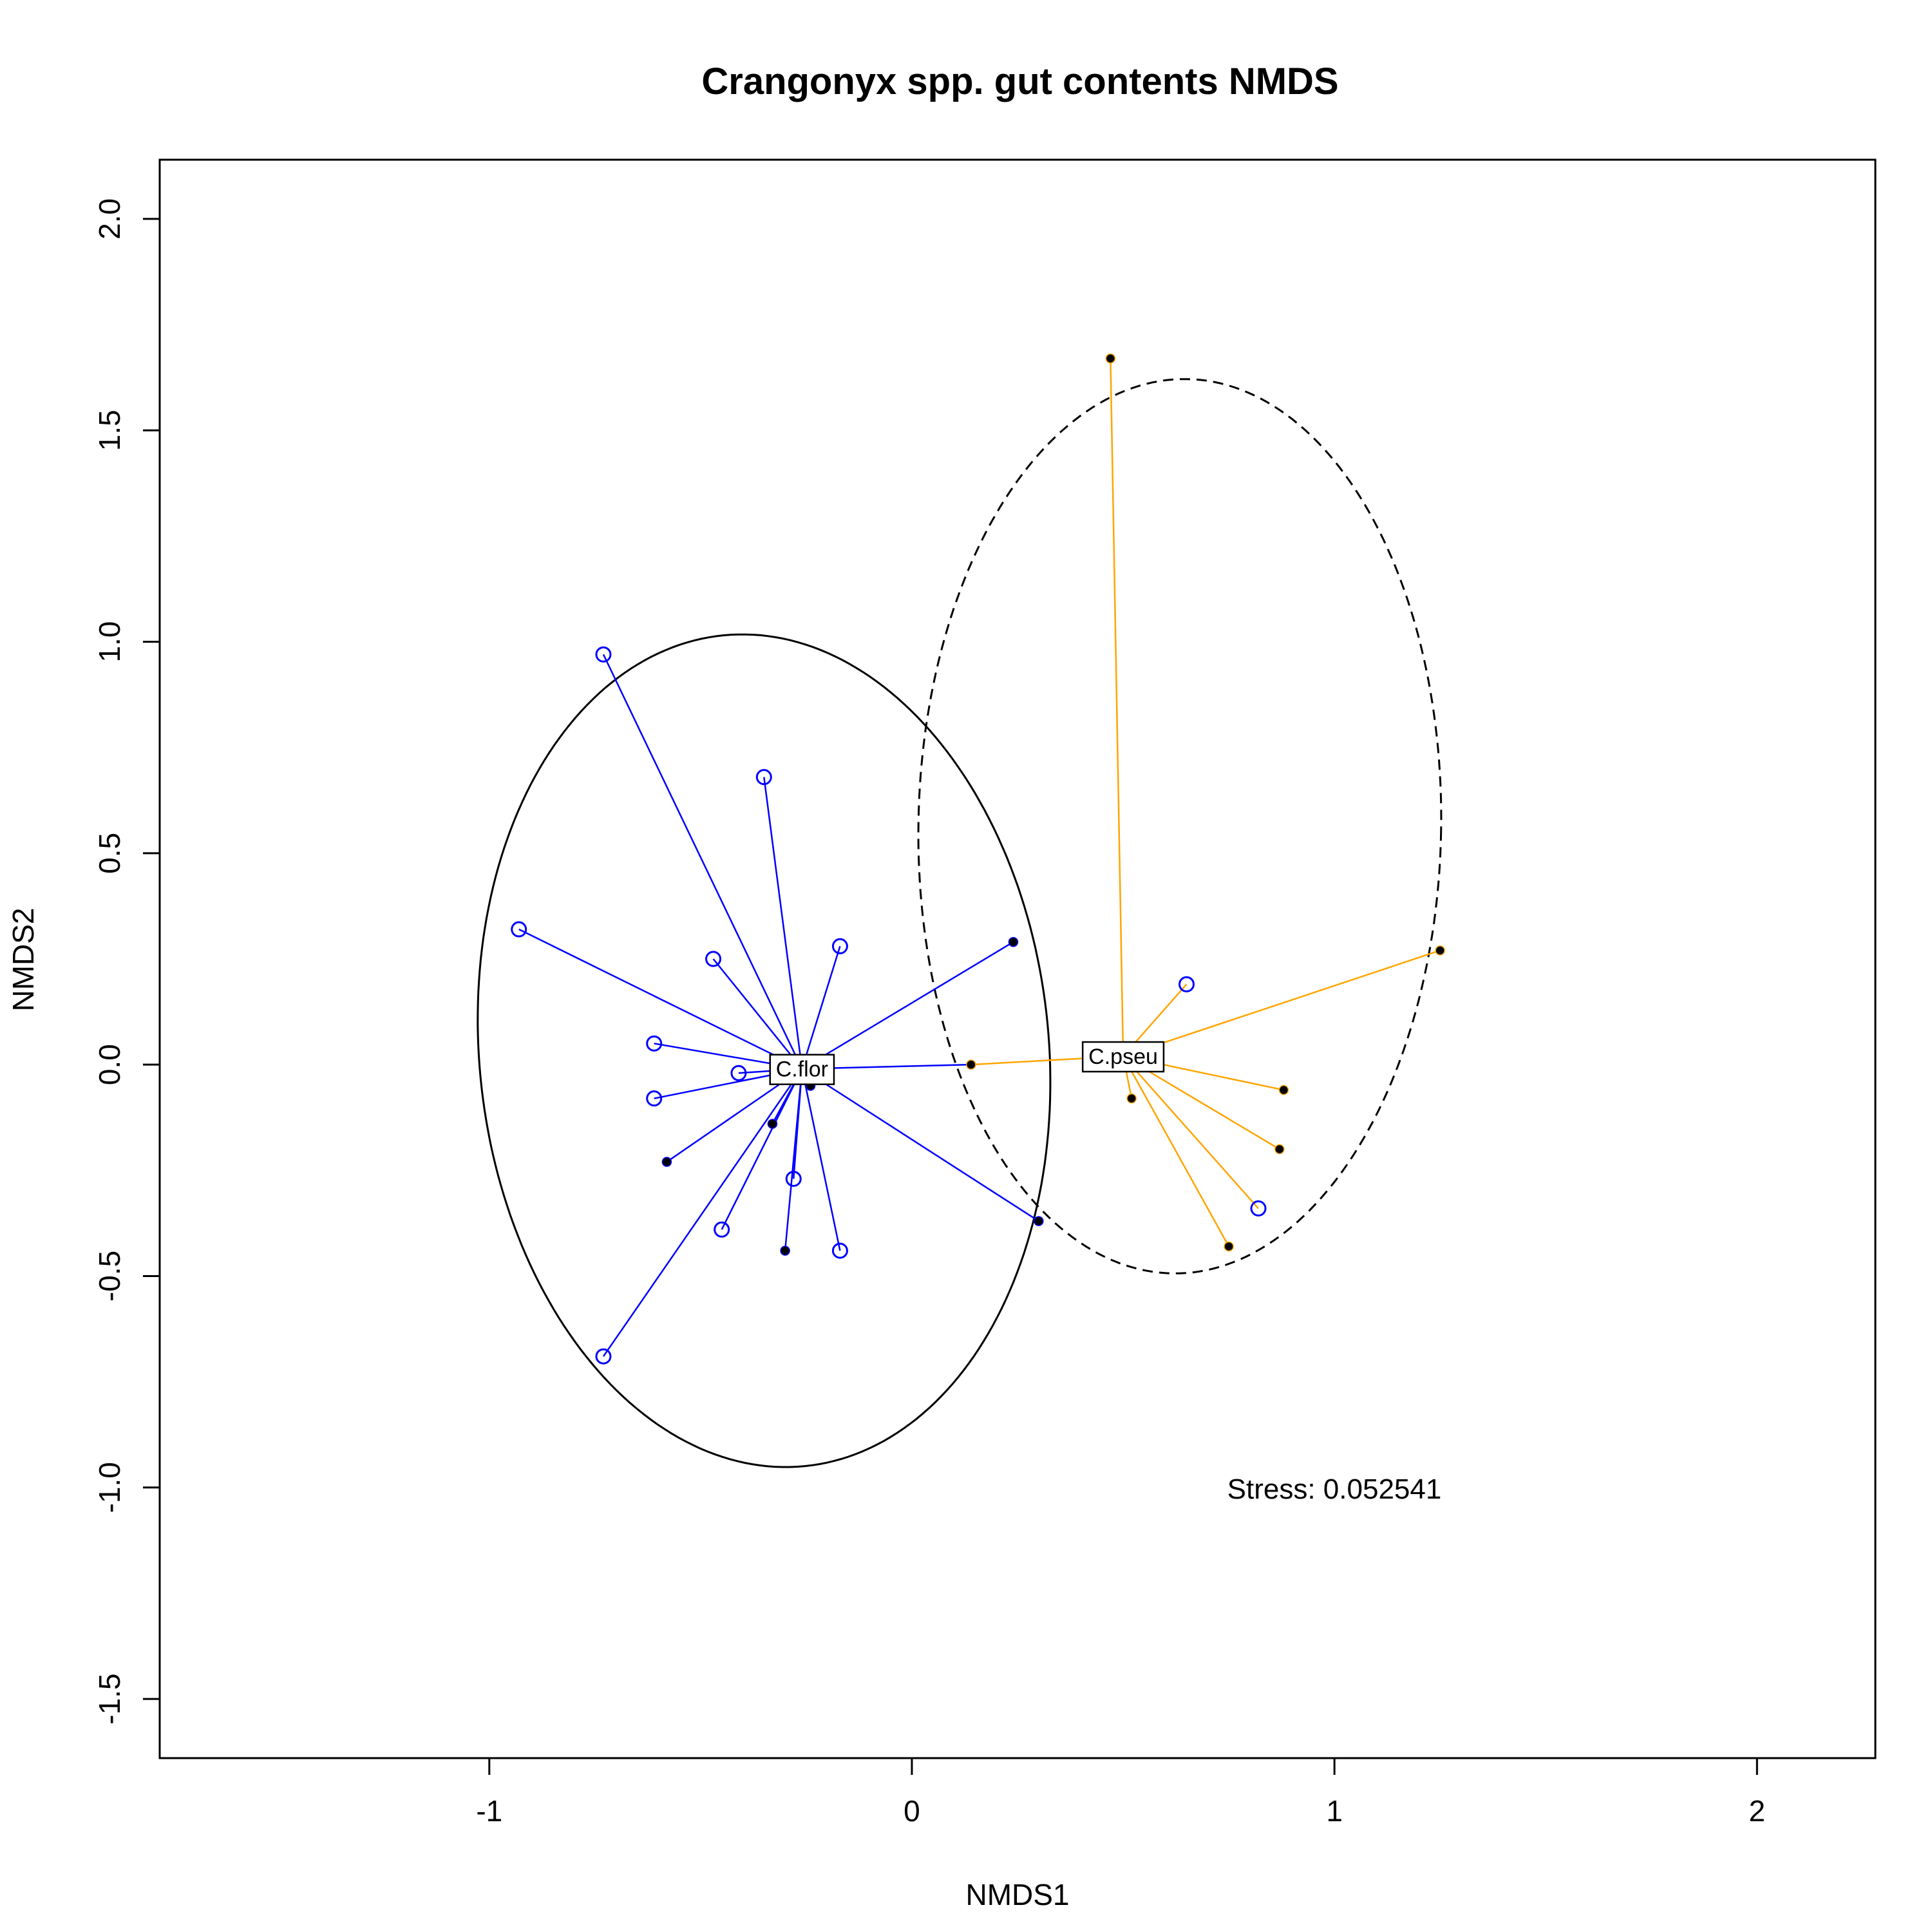  Describe the element at coordinates (1335, 1811) in the screenshot. I see `x-tick-label: 1` at that location.